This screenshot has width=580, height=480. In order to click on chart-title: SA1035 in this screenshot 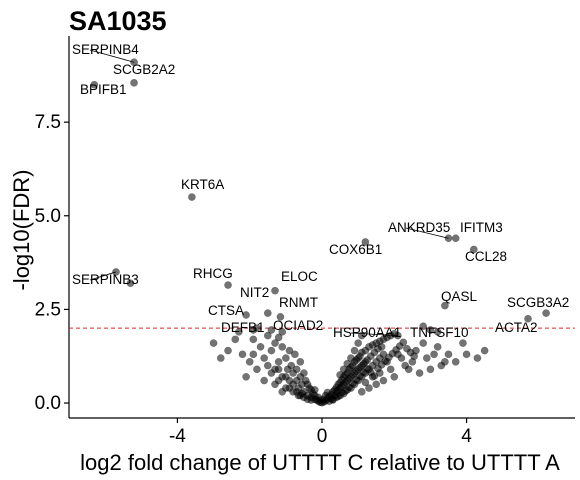, I will do `click(118, 21)`.